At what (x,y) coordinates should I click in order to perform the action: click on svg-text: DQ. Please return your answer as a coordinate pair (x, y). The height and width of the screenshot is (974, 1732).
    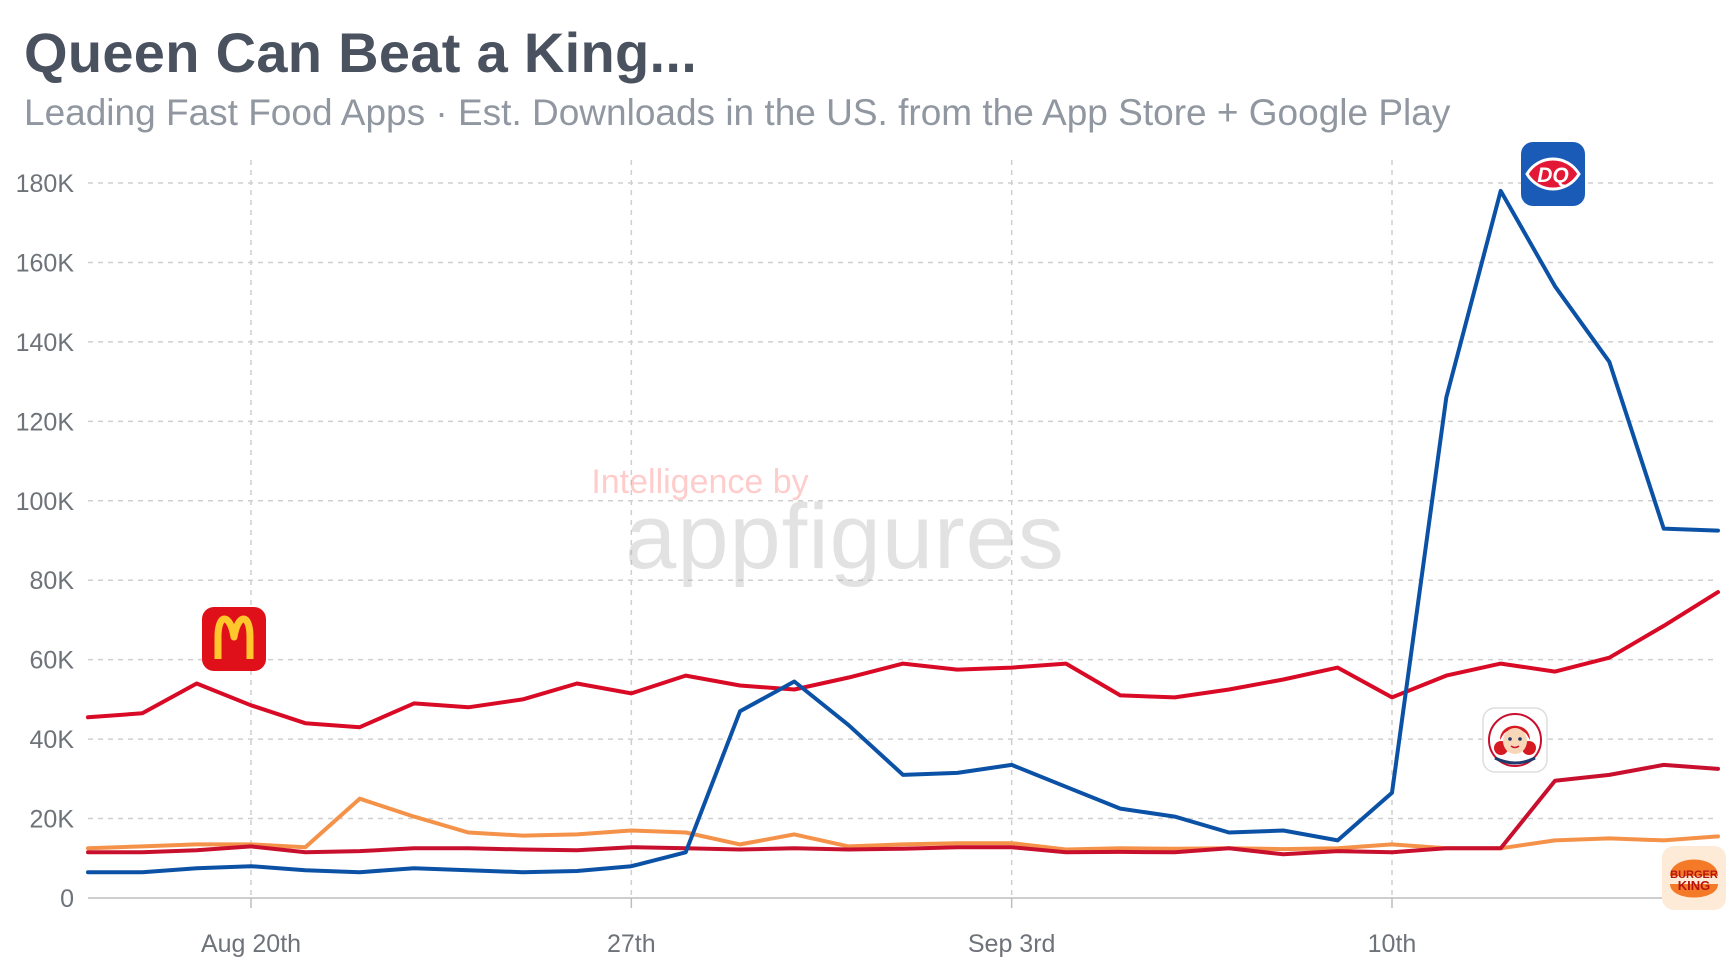
    Looking at the image, I should click on (1553, 175).